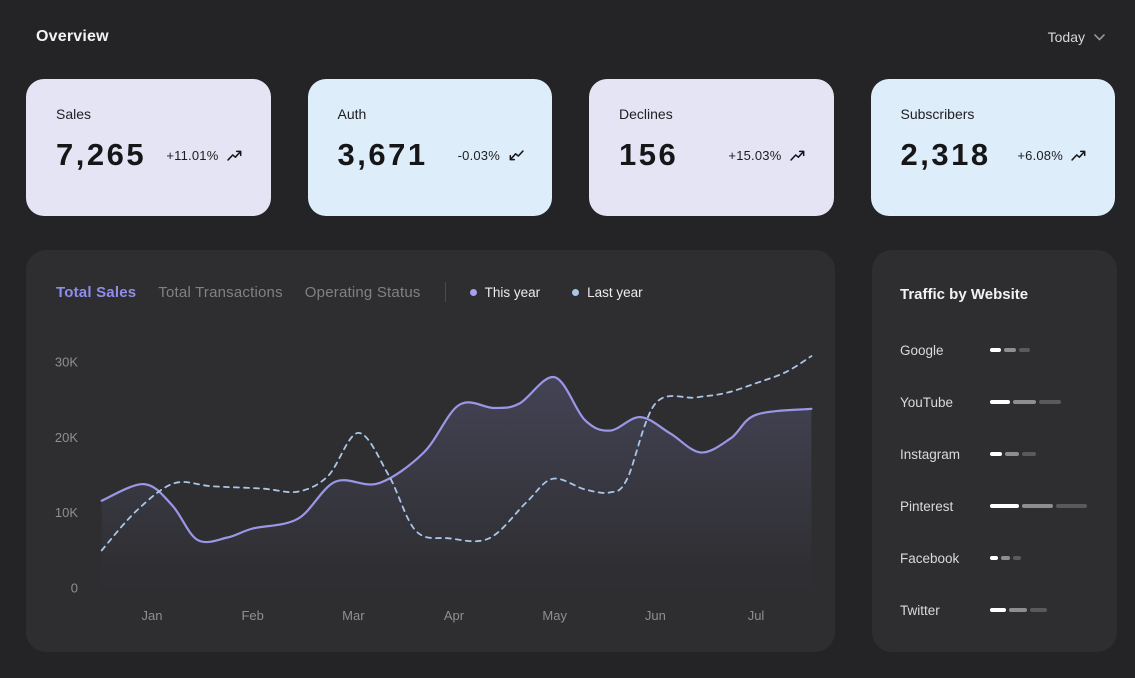 The width and height of the screenshot is (1135, 678). What do you see at coordinates (927, 506) in the screenshot?
I see `traffic-site-label: Pinterest` at bounding box center [927, 506].